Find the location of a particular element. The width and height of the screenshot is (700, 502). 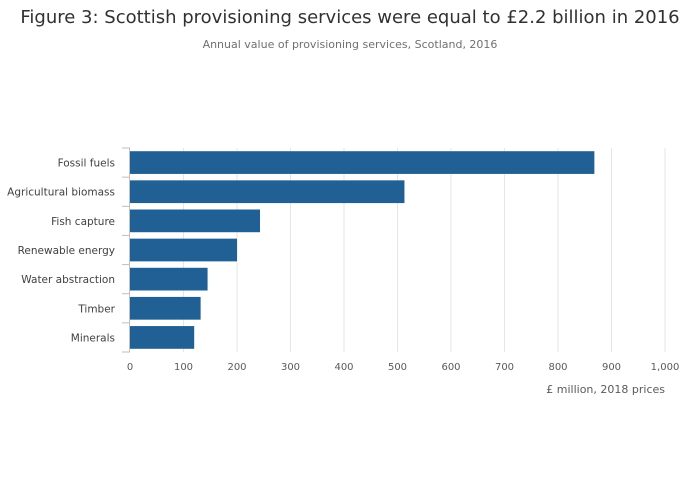

y-category-label: Water abstraction is located at coordinates (68, 280).